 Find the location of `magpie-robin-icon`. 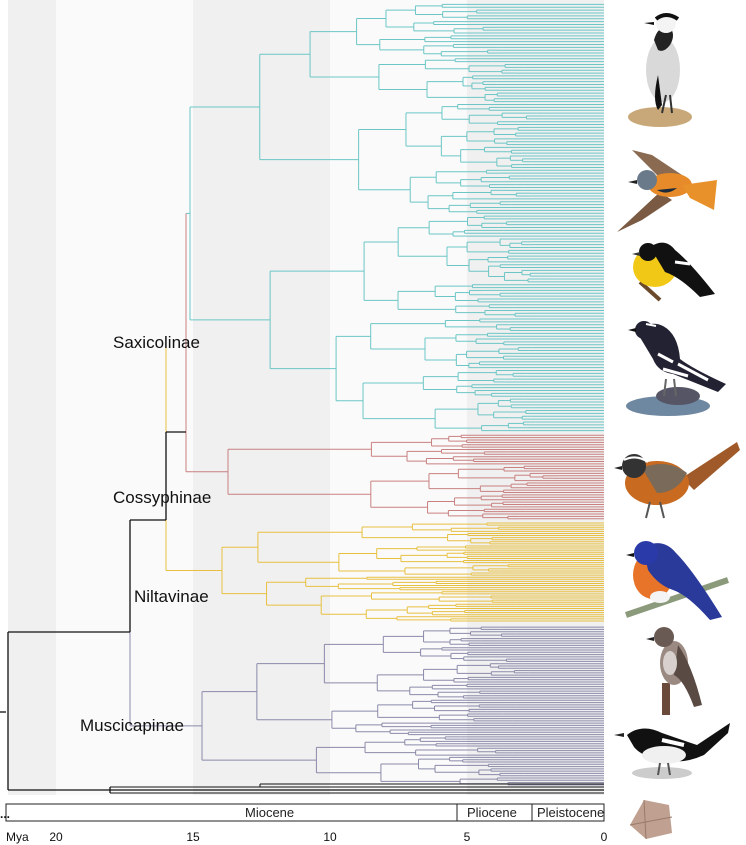

magpie-robin-icon is located at coordinates (672, 751).